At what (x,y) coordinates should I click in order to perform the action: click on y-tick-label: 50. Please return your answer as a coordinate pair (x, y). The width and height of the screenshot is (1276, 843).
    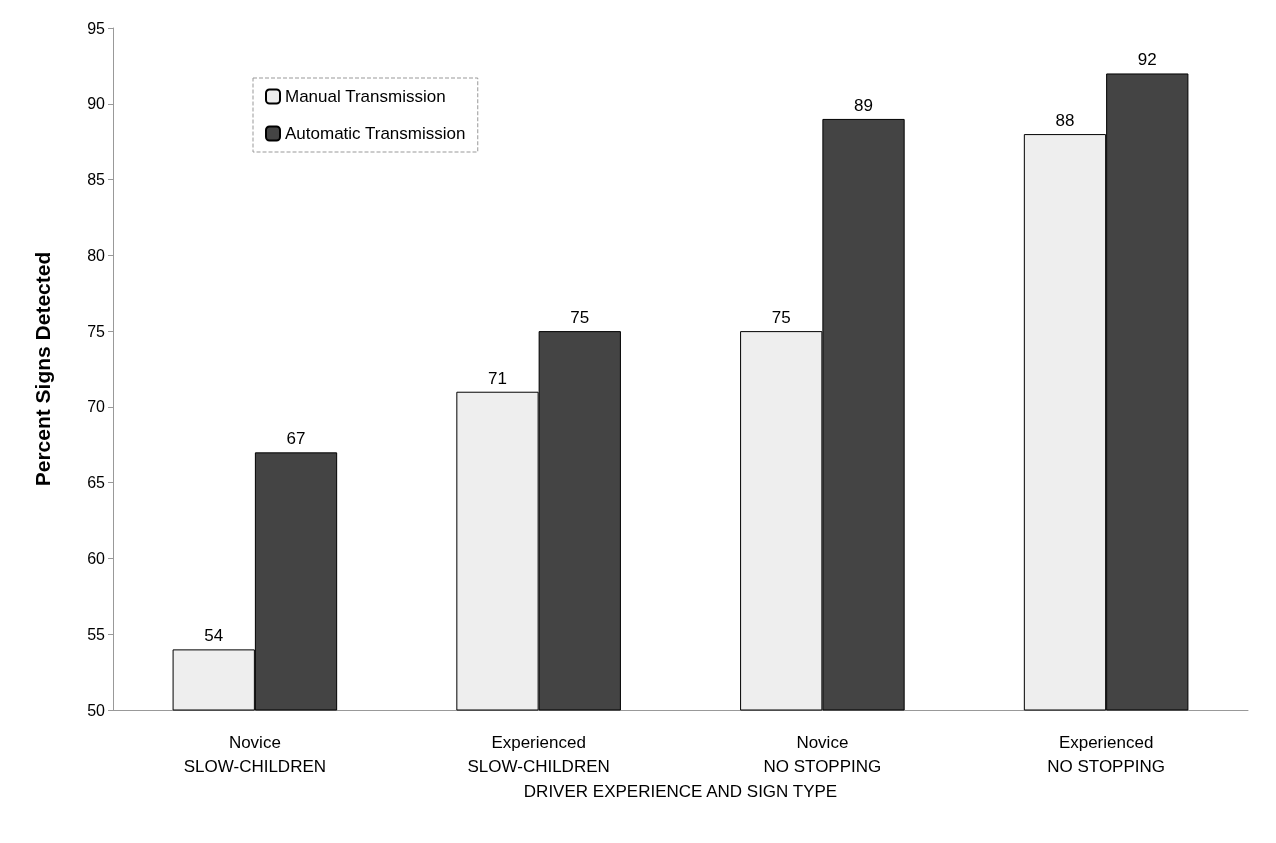
    Looking at the image, I should click on (96, 710).